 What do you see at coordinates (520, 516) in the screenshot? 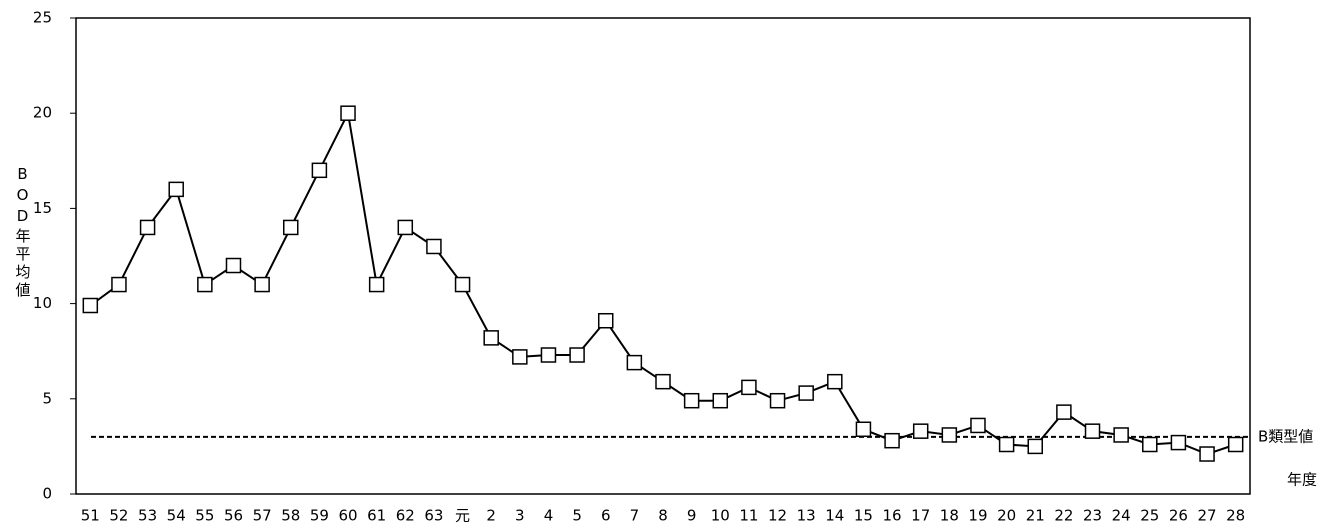
I see `x-tick-label: 3` at bounding box center [520, 516].